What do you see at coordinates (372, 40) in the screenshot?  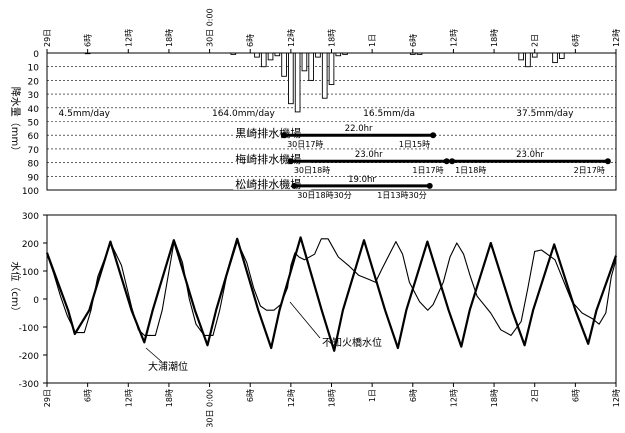 I see `rainfall-x-tick-label: 1日` at bounding box center [372, 40].